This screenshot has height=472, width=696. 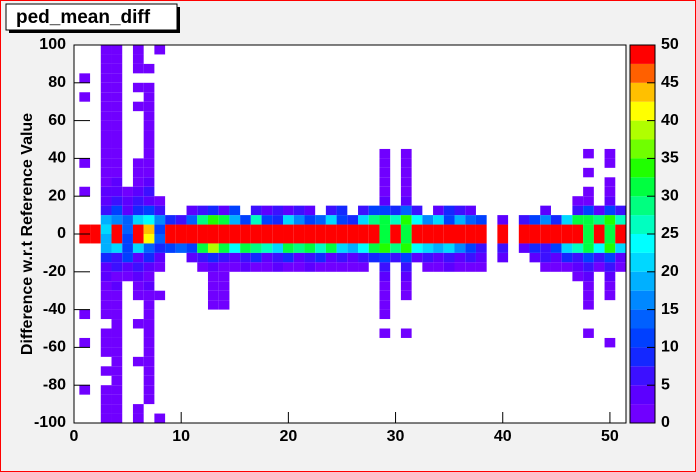 What do you see at coordinates (91, 17) in the screenshot?
I see `title-box` at bounding box center [91, 17].